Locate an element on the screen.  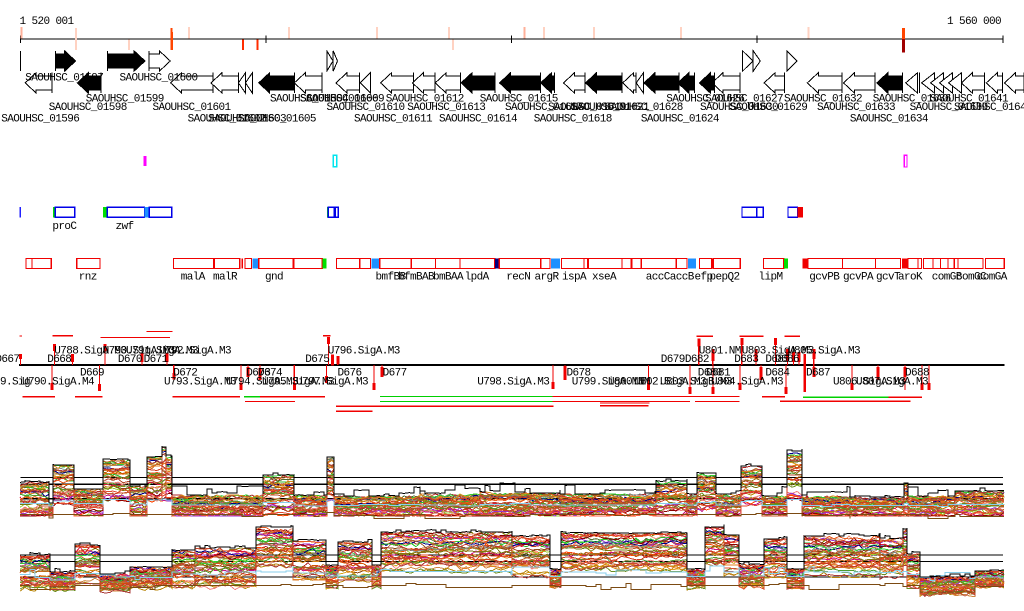
svg-text: SAOUHSC_01611 is located at coordinates (393, 120).